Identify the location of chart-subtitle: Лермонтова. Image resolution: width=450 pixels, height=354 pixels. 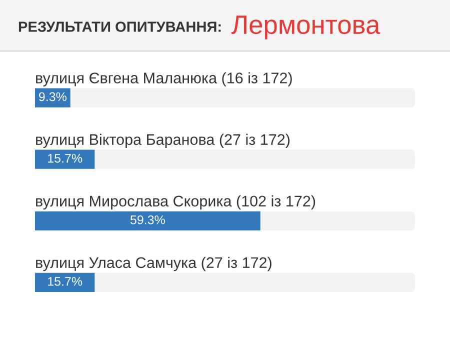
(305, 28).